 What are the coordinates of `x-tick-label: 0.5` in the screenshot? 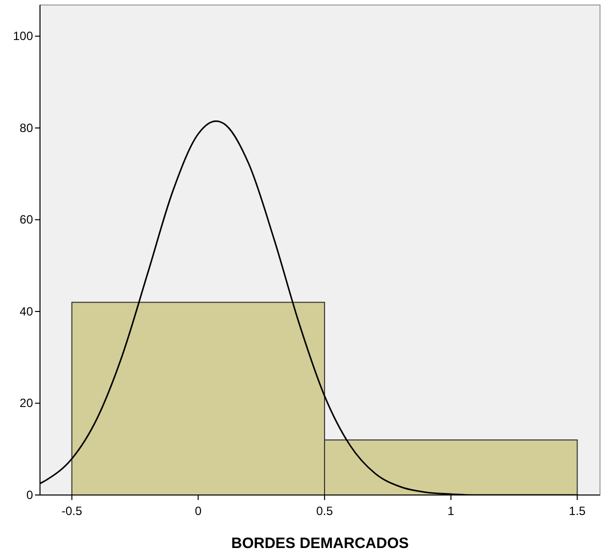 It's located at (325, 511).